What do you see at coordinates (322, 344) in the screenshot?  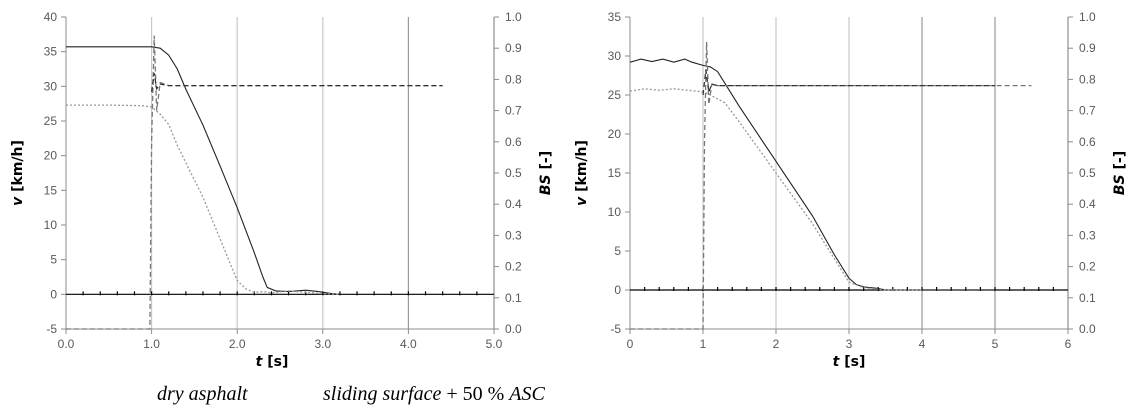 I see `x-tick-label: 3.0` at bounding box center [322, 344].